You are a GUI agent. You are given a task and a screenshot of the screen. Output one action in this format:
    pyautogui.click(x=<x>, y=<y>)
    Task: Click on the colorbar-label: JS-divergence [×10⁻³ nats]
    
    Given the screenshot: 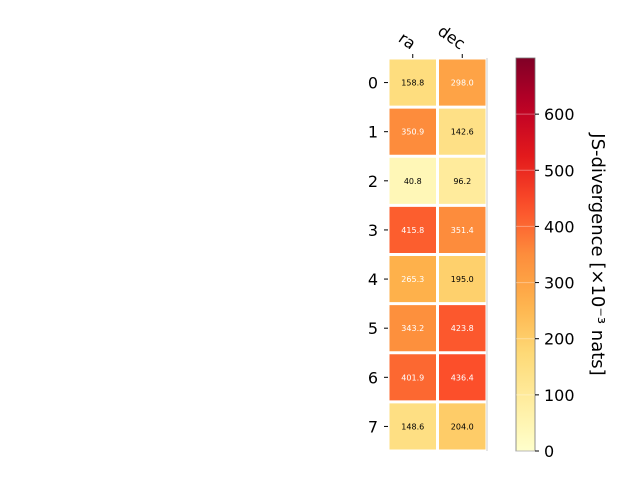 What is the action you would take?
    pyautogui.click(x=597, y=253)
    